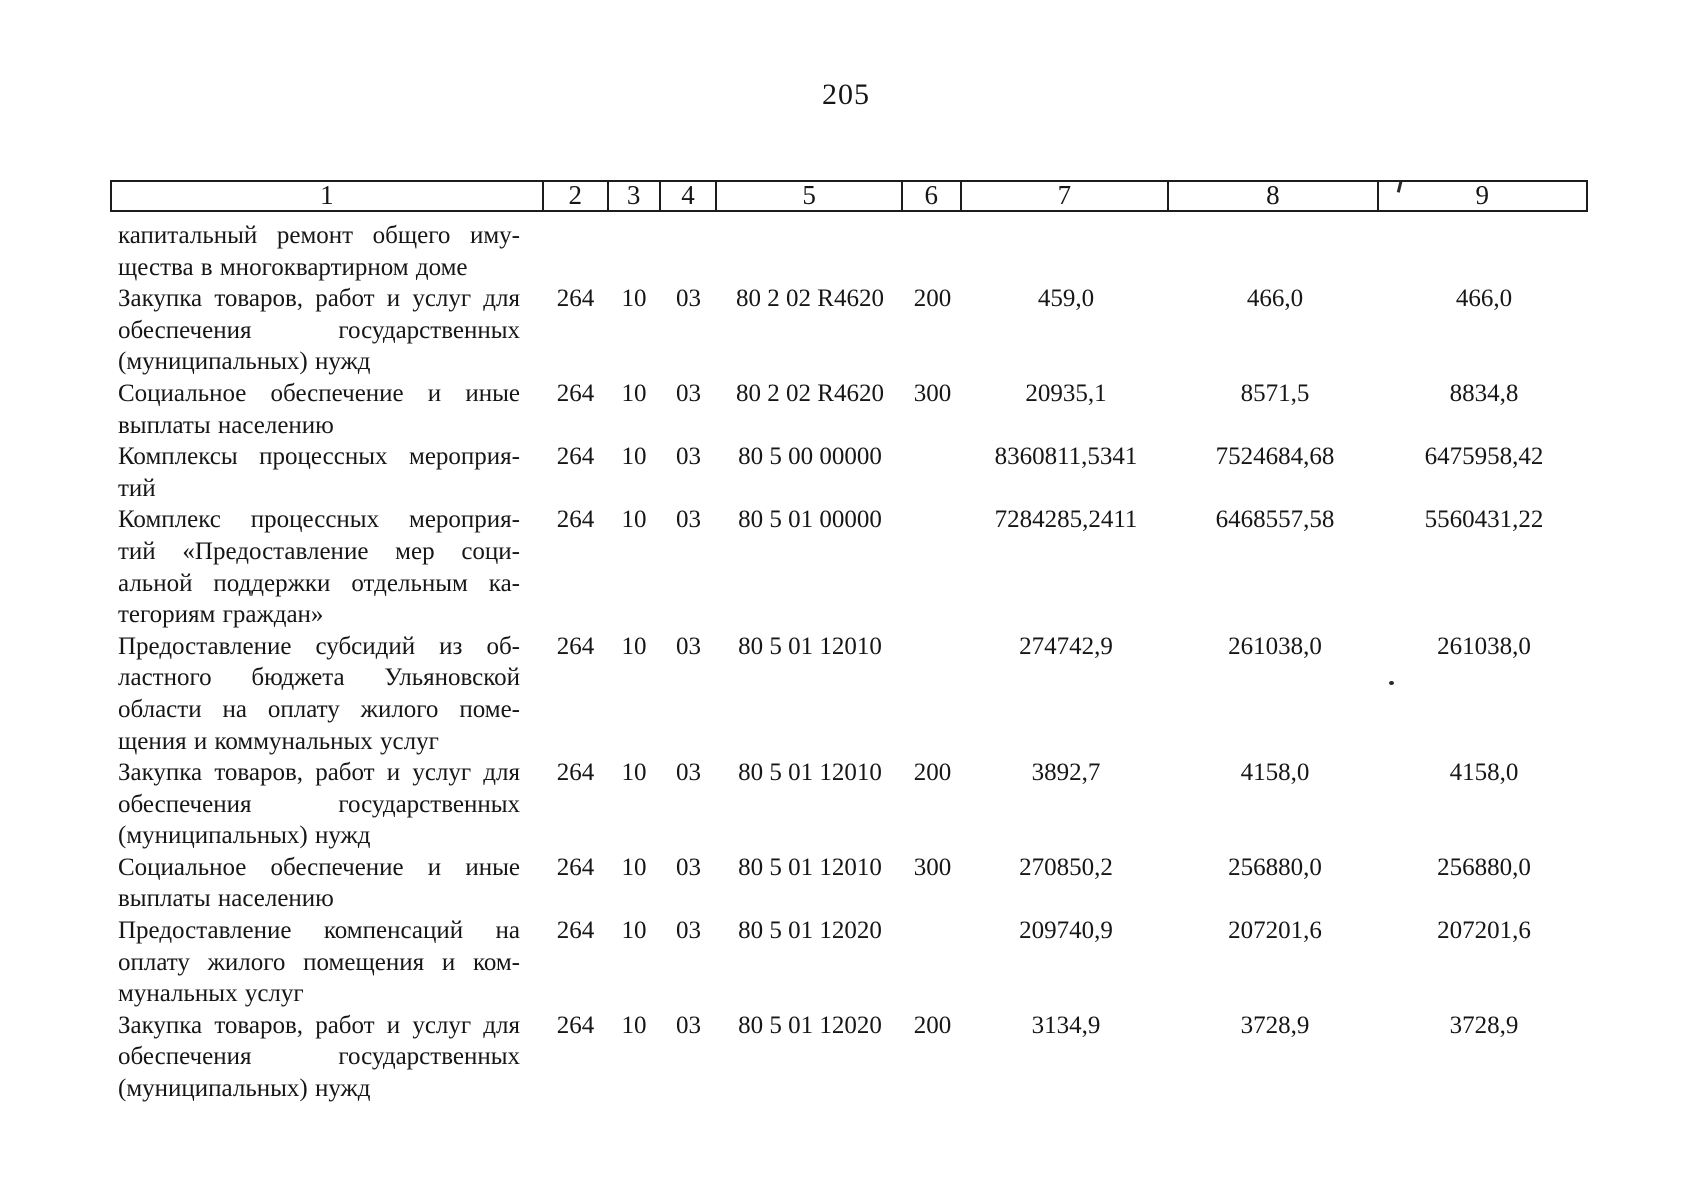 The image size is (1696, 1200). I want to click on cell-c8: 207201,6, so click(1275, 931).